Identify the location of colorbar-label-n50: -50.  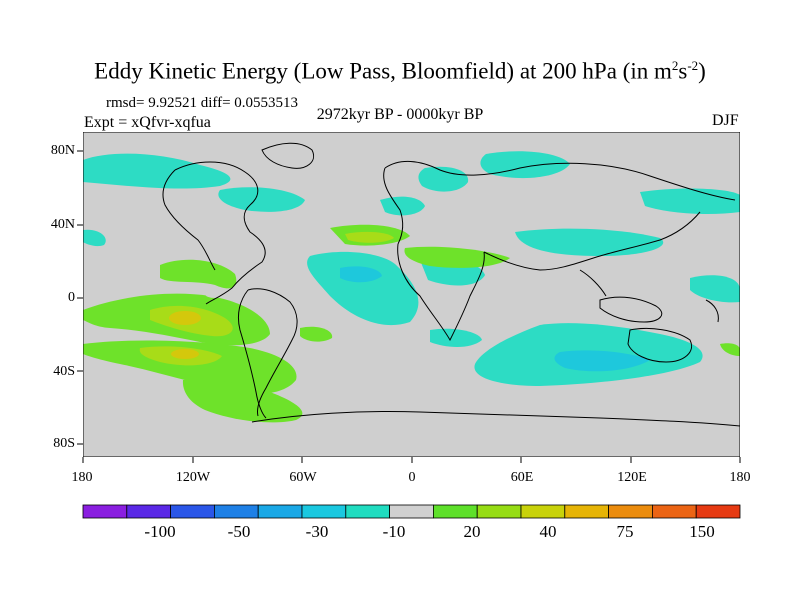
(239, 531).